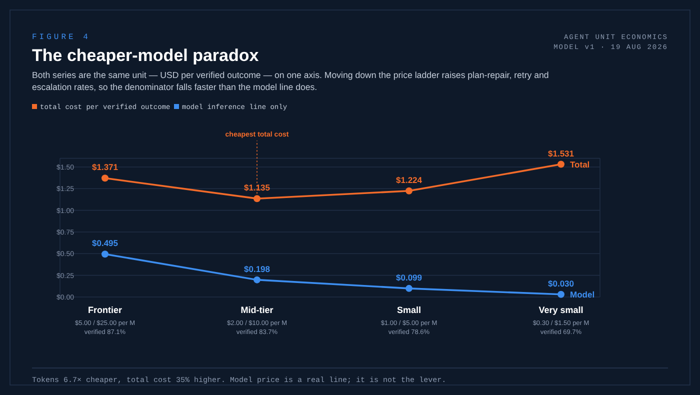 The height and width of the screenshot is (395, 700). Describe the element at coordinates (105, 167) in the screenshot. I see `data-label: $1.371` at that location.